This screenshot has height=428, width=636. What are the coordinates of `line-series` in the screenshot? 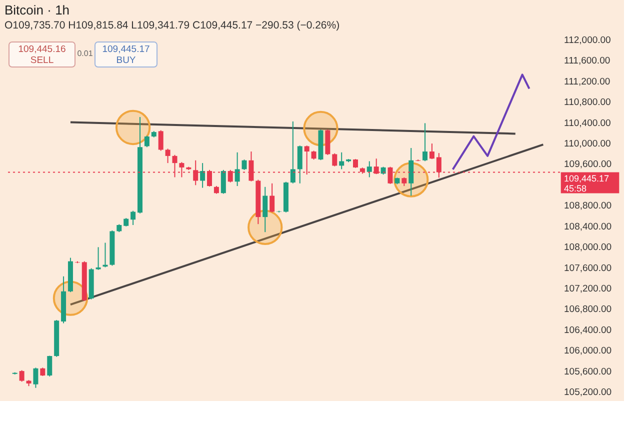 It's located at (491, 122).